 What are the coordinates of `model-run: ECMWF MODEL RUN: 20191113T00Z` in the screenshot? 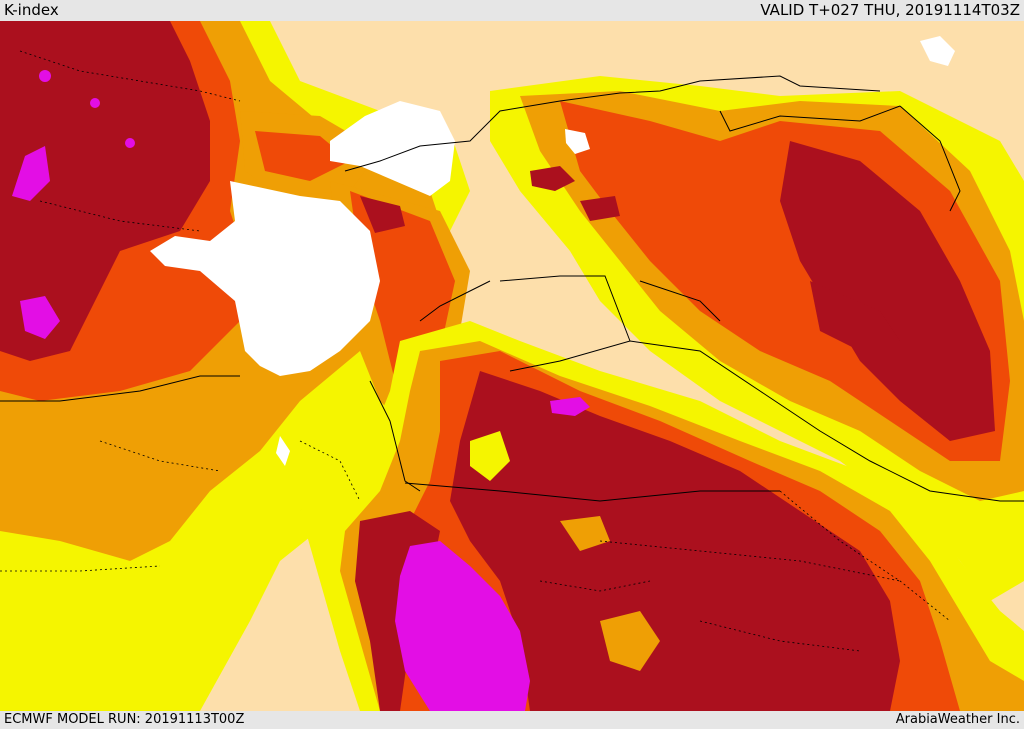 It's located at (124, 719).